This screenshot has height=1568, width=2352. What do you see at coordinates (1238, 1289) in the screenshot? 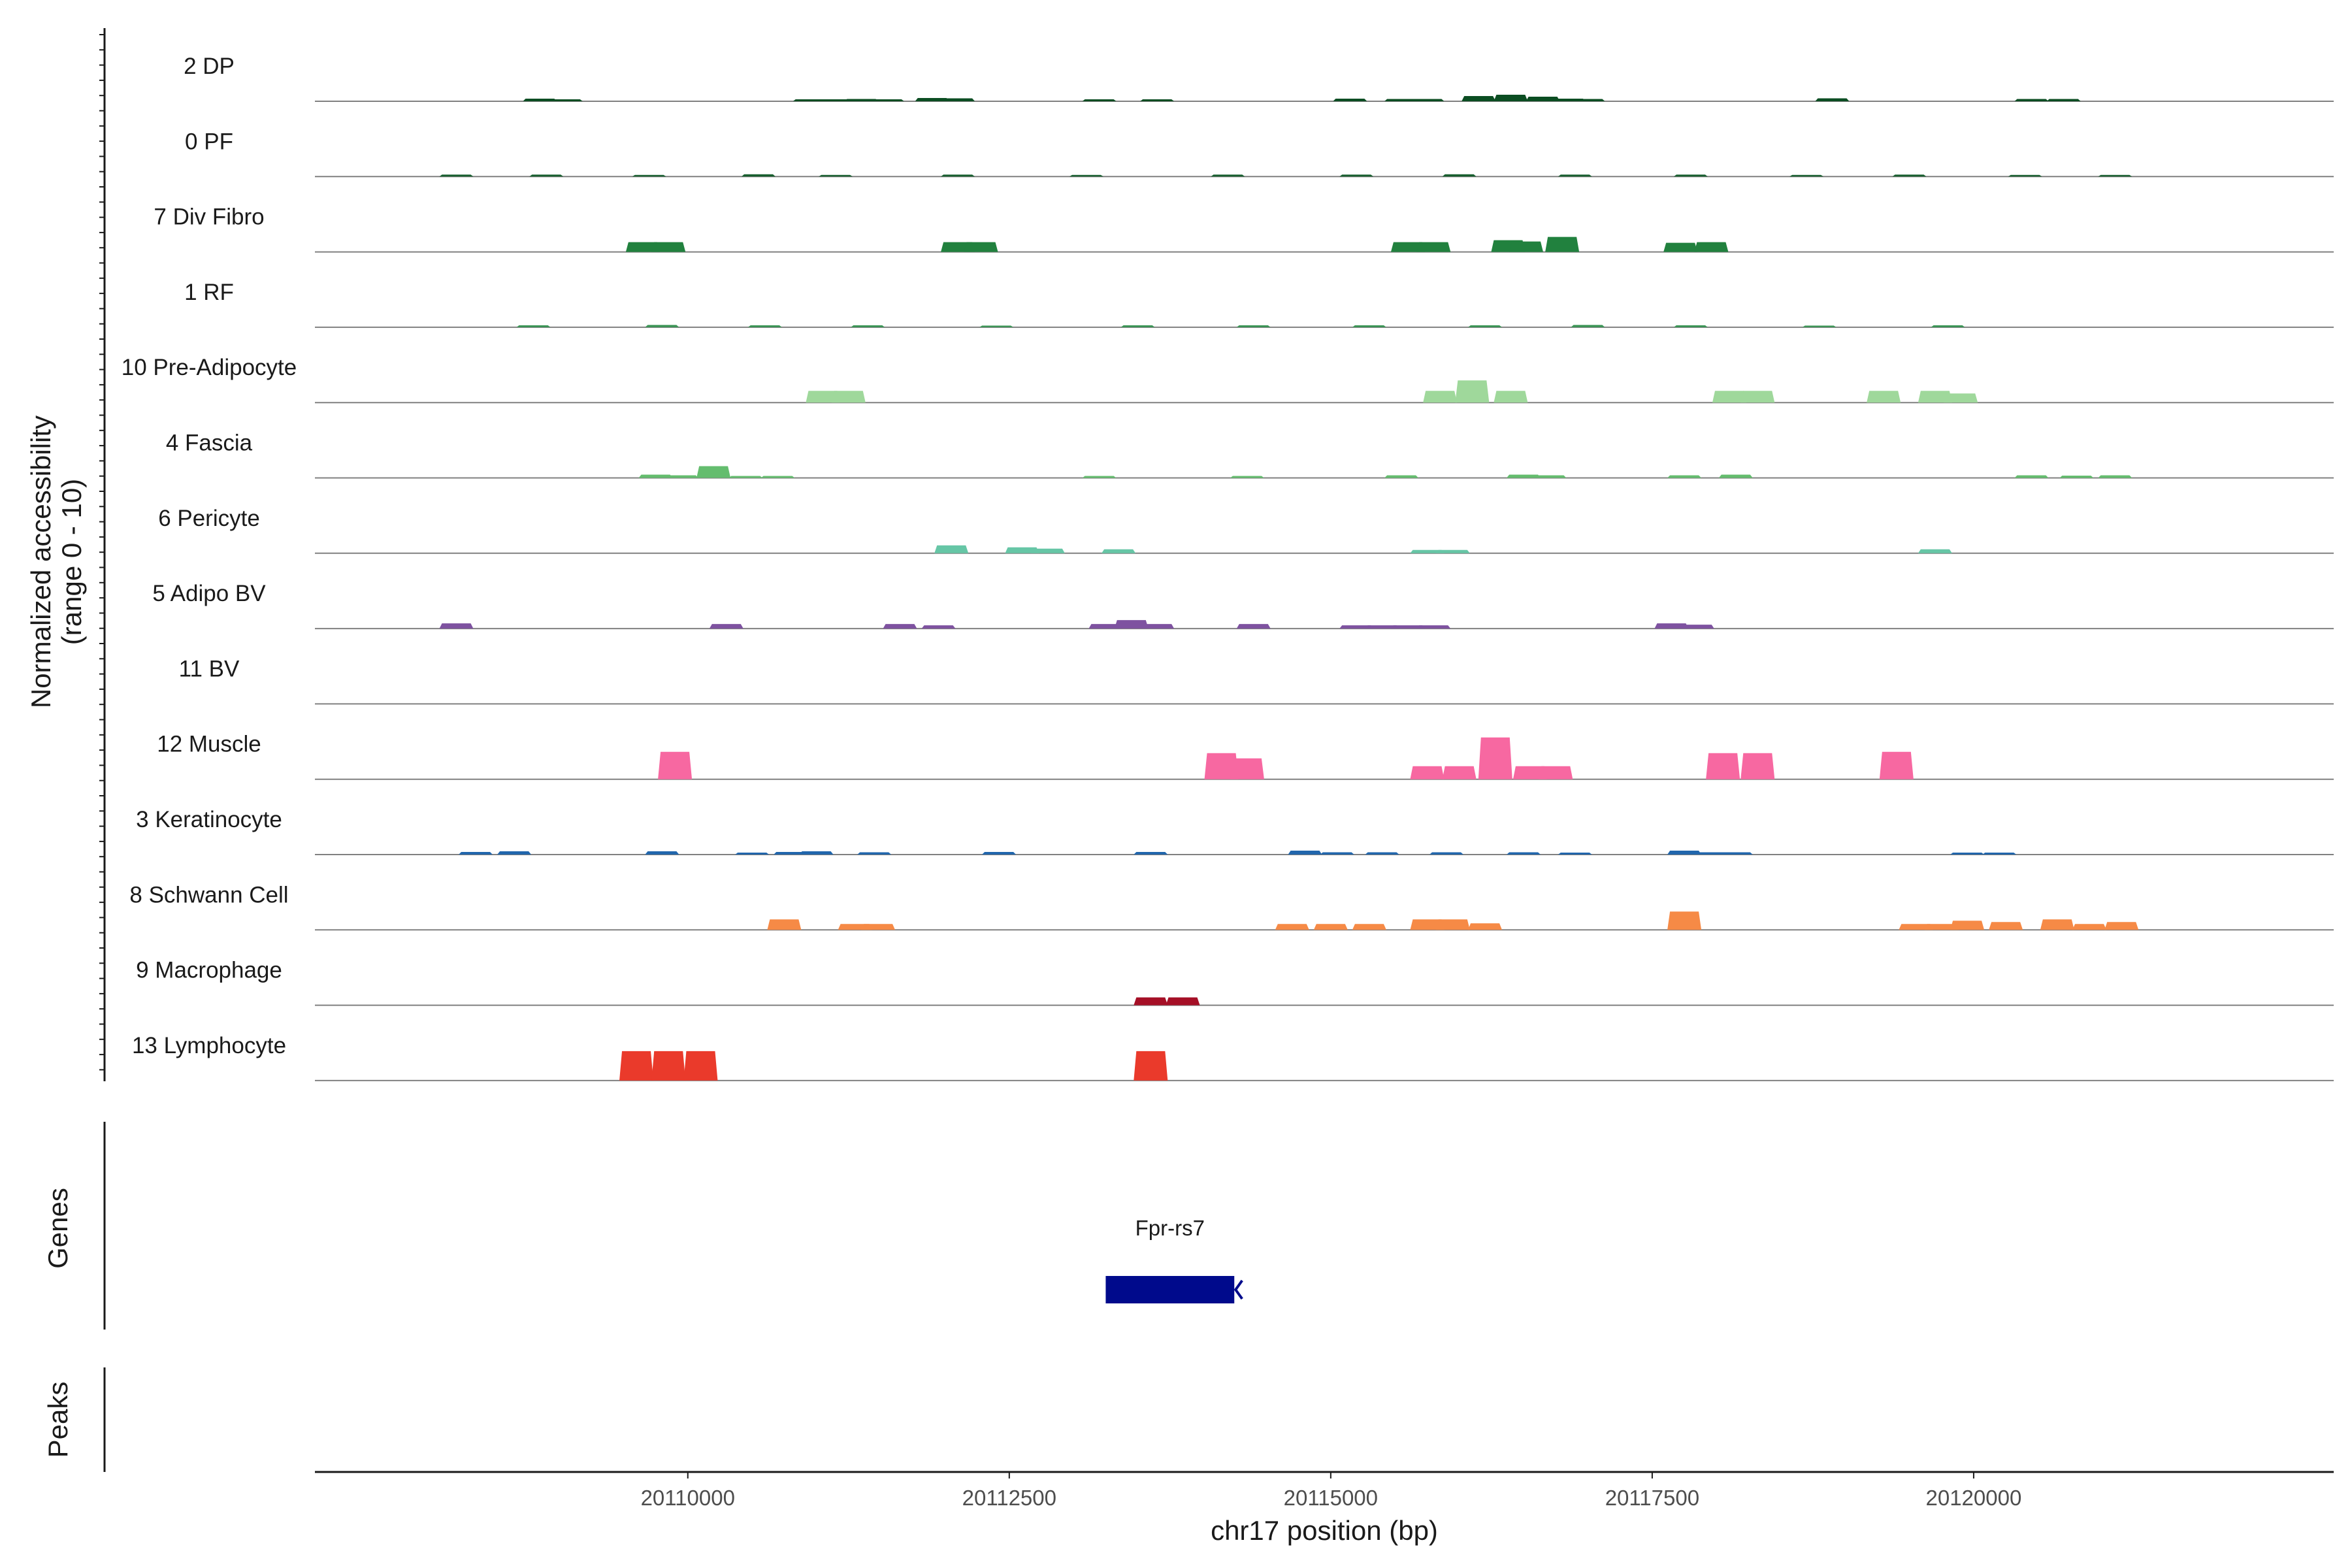
I see `gene-strand-arrow` at bounding box center [1238, 1289].